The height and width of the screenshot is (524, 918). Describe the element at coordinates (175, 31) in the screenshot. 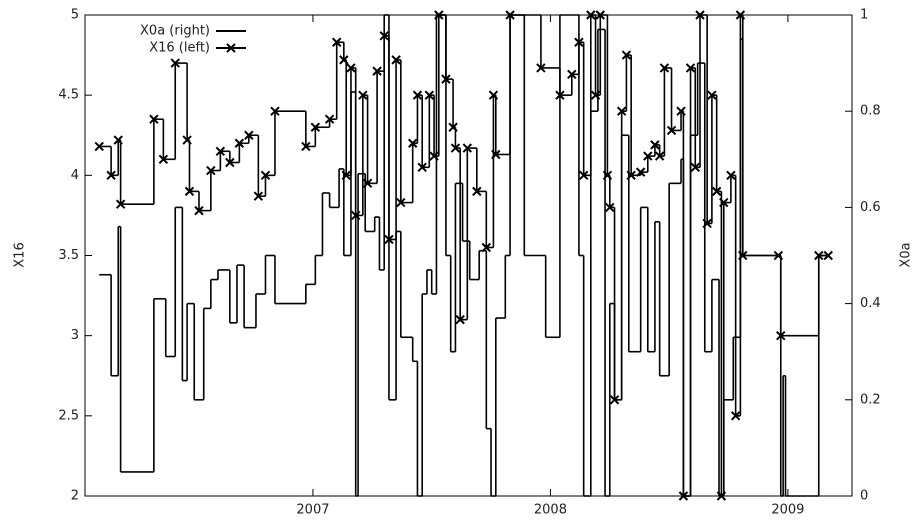

I see `legend-label: X0a (right)` at that location.